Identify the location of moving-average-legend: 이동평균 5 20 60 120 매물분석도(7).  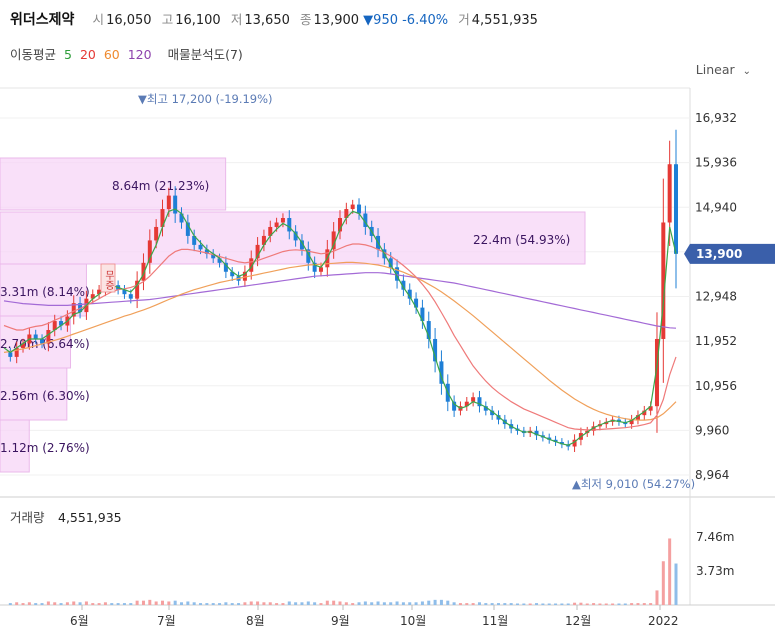
(128, 53).